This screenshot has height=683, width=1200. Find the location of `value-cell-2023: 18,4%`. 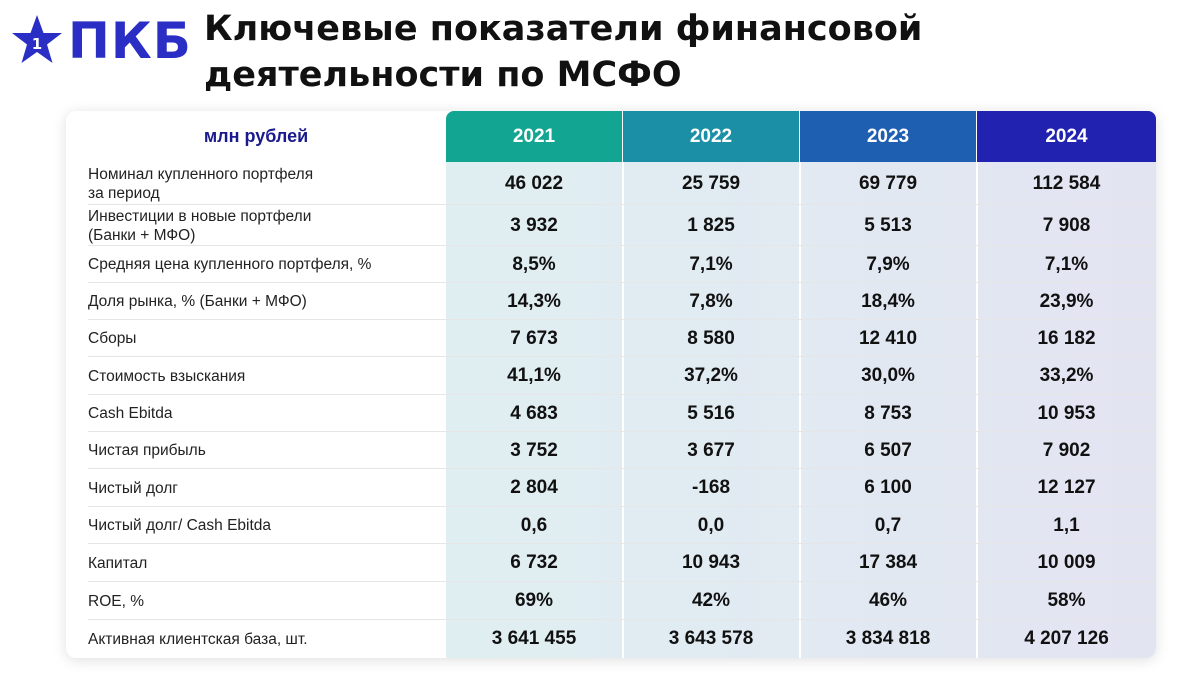

value-cell-2023: 18,4% is located at coordinates (888, 301).